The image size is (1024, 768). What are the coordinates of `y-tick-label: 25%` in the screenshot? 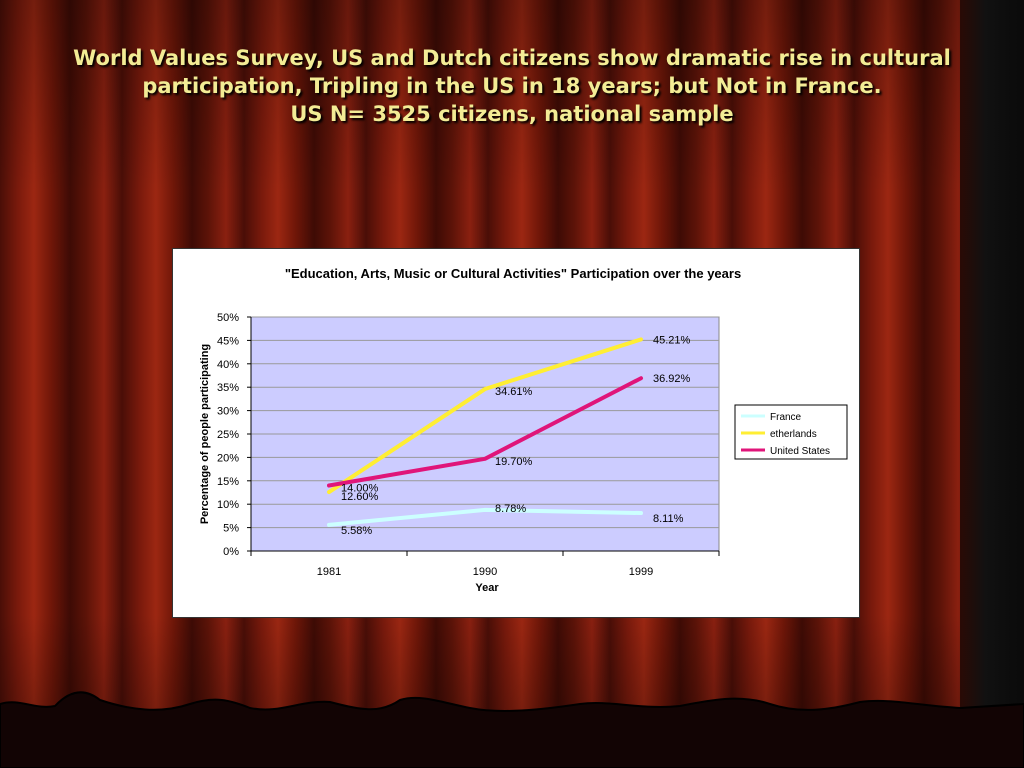 It's located at (228, 435).